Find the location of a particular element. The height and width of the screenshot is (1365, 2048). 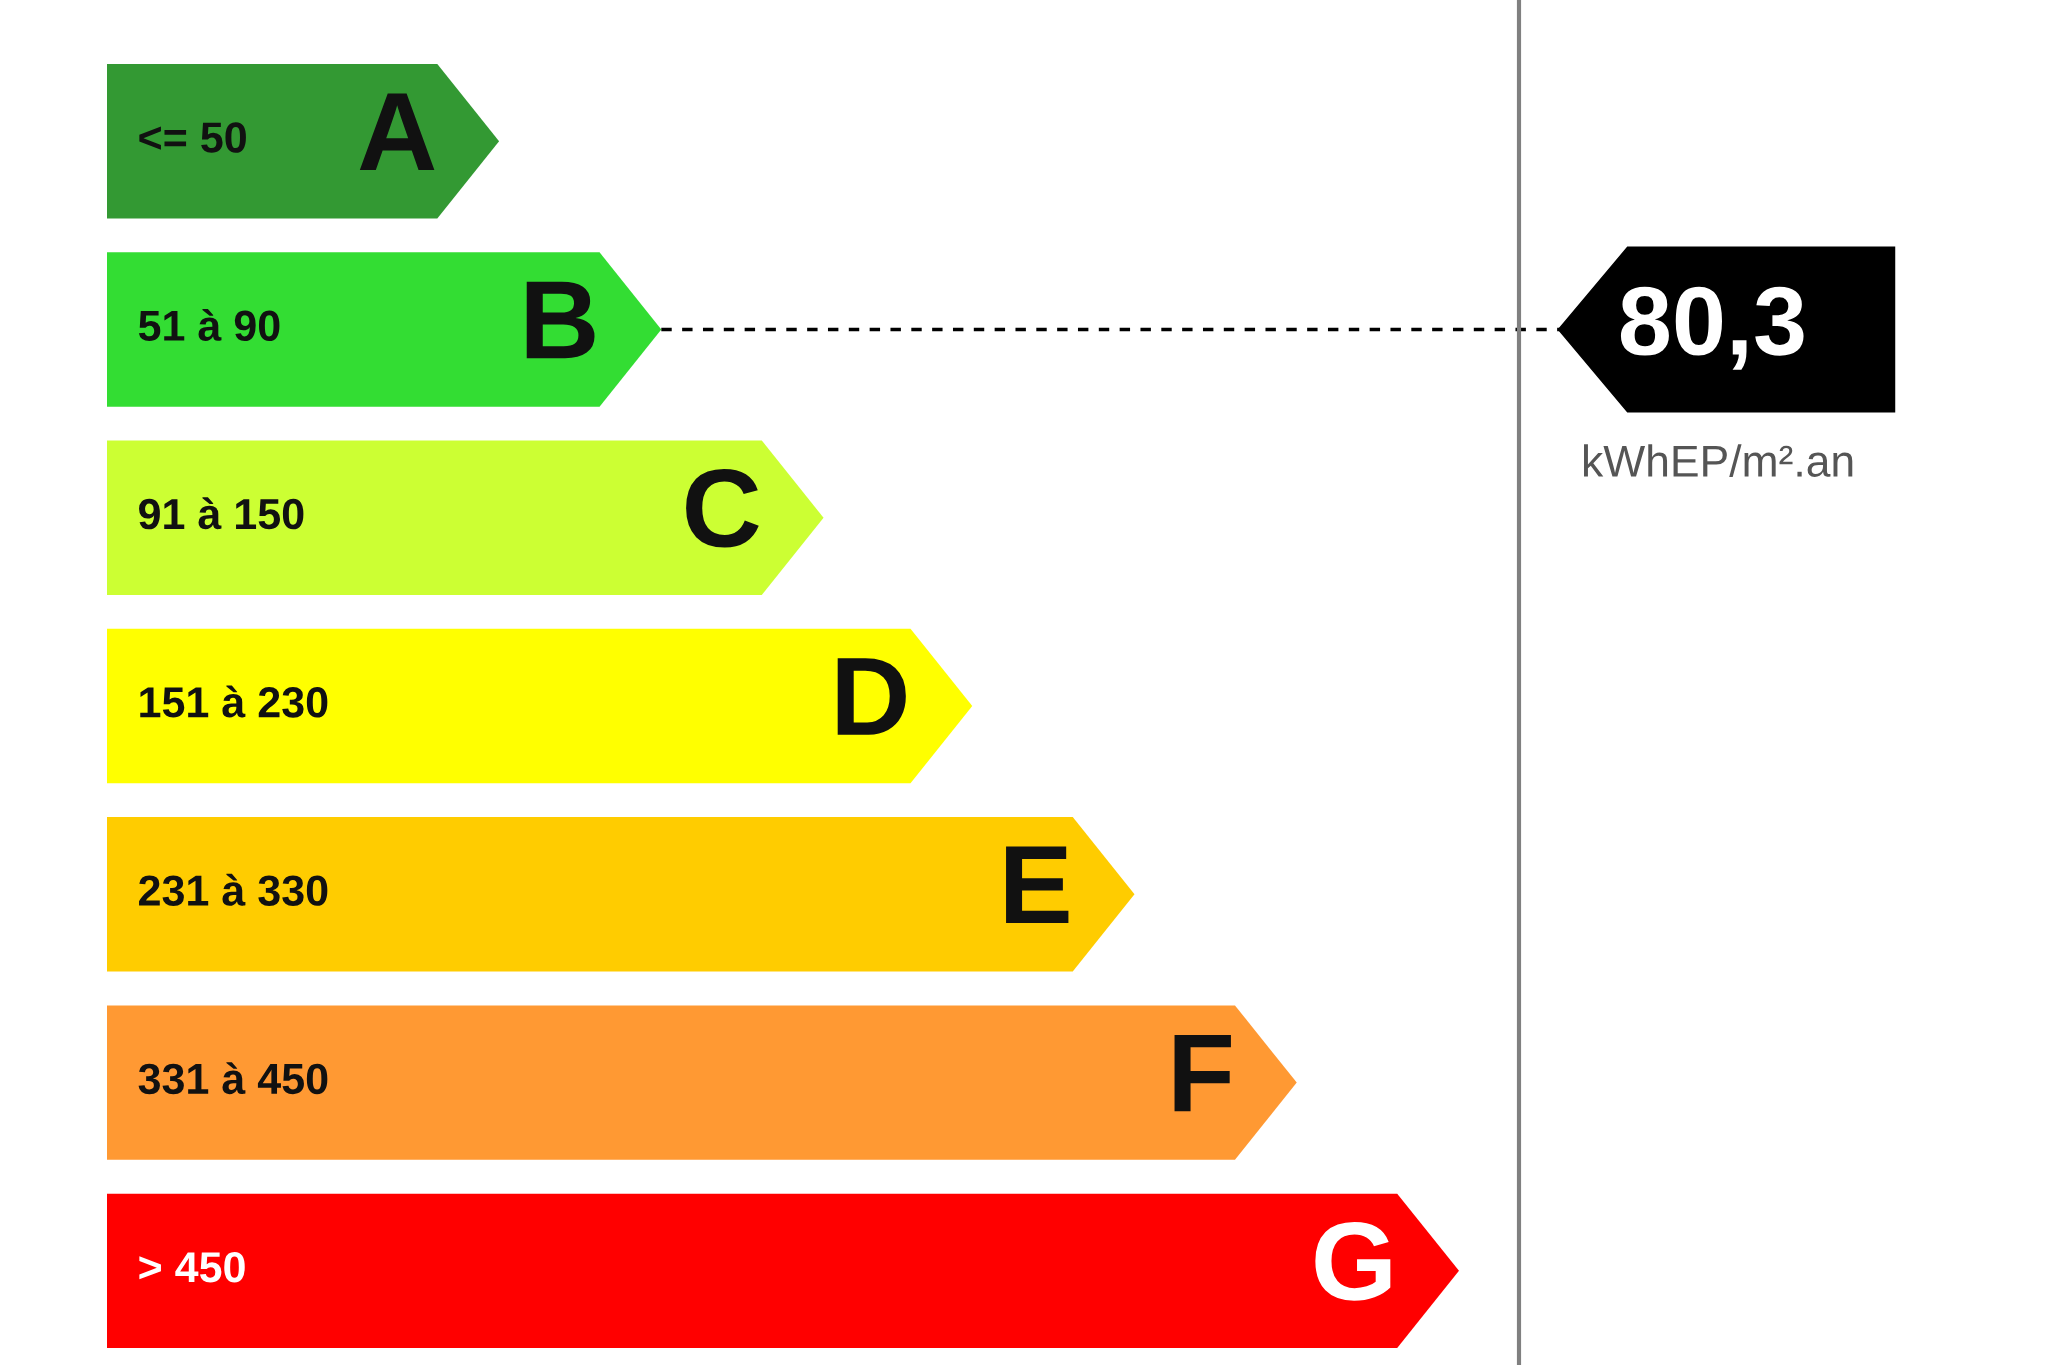

ref-line-label: 80,3 is located at coordinates (1712, 328).